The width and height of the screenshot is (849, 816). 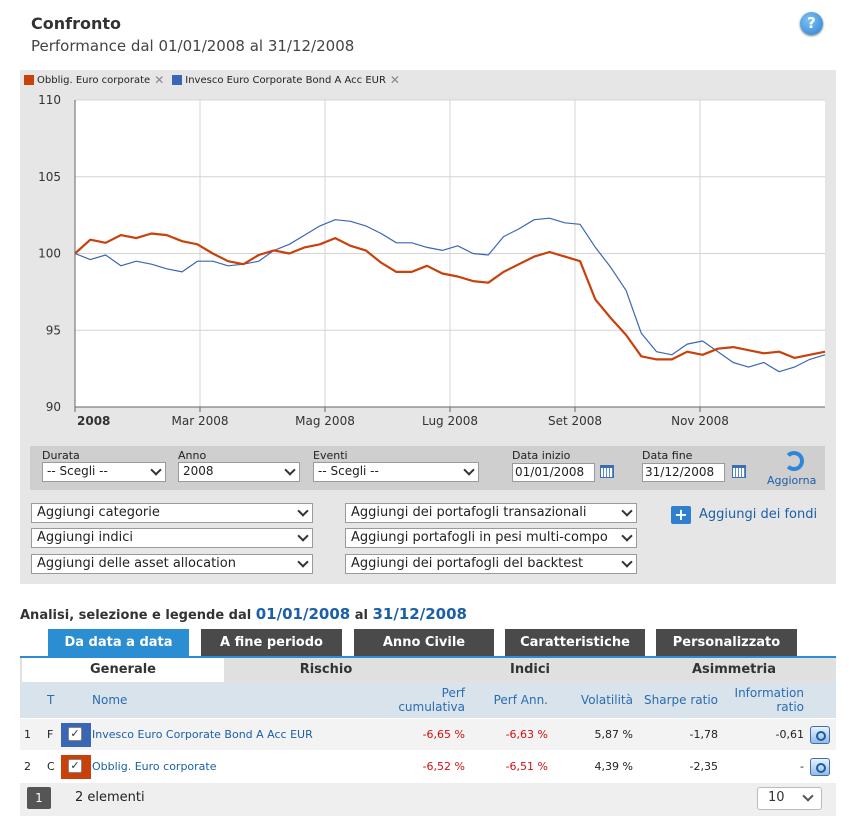 I want to click on pager-bar, so click(x=428, y=799).